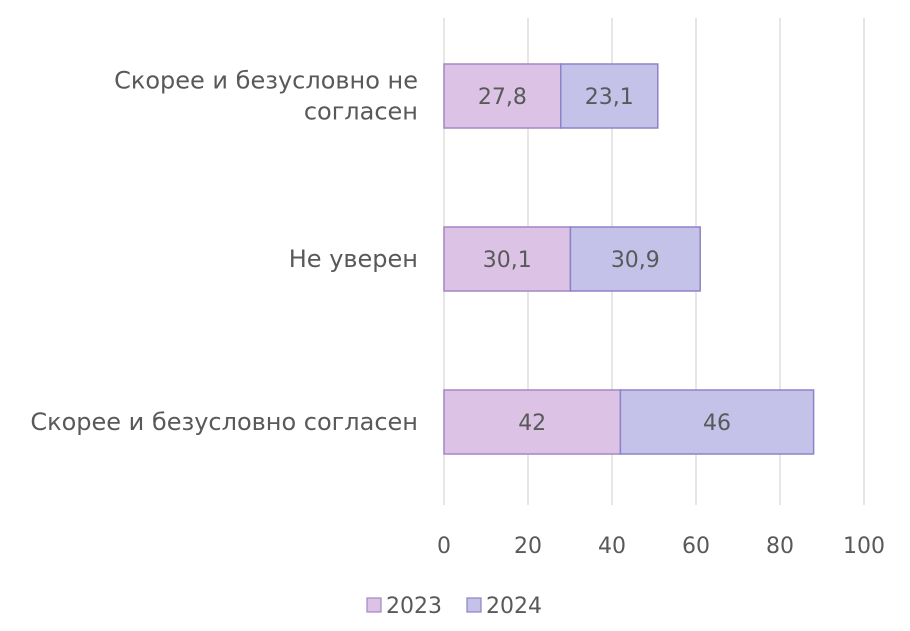 The width and height of the screenshot is (910, 631). I want to click on x-tick-label: 0, so click(444, 546).